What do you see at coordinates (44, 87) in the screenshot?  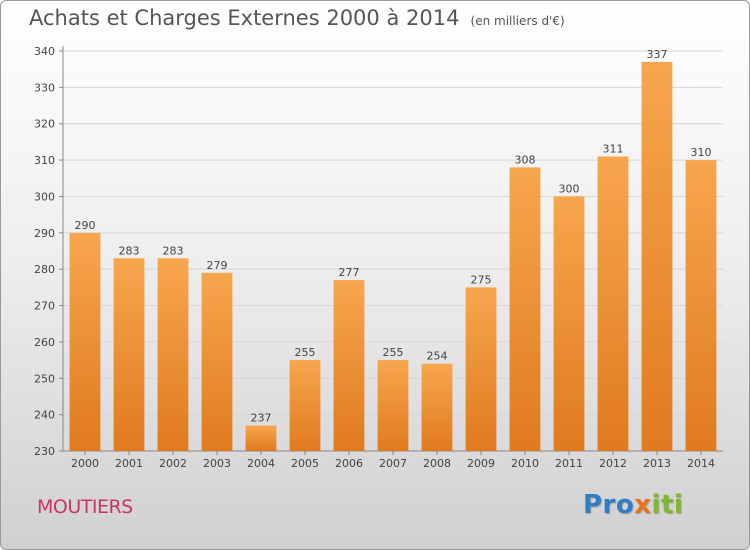 I see `y-tick-label: 330` at bounding box center [44, 87].